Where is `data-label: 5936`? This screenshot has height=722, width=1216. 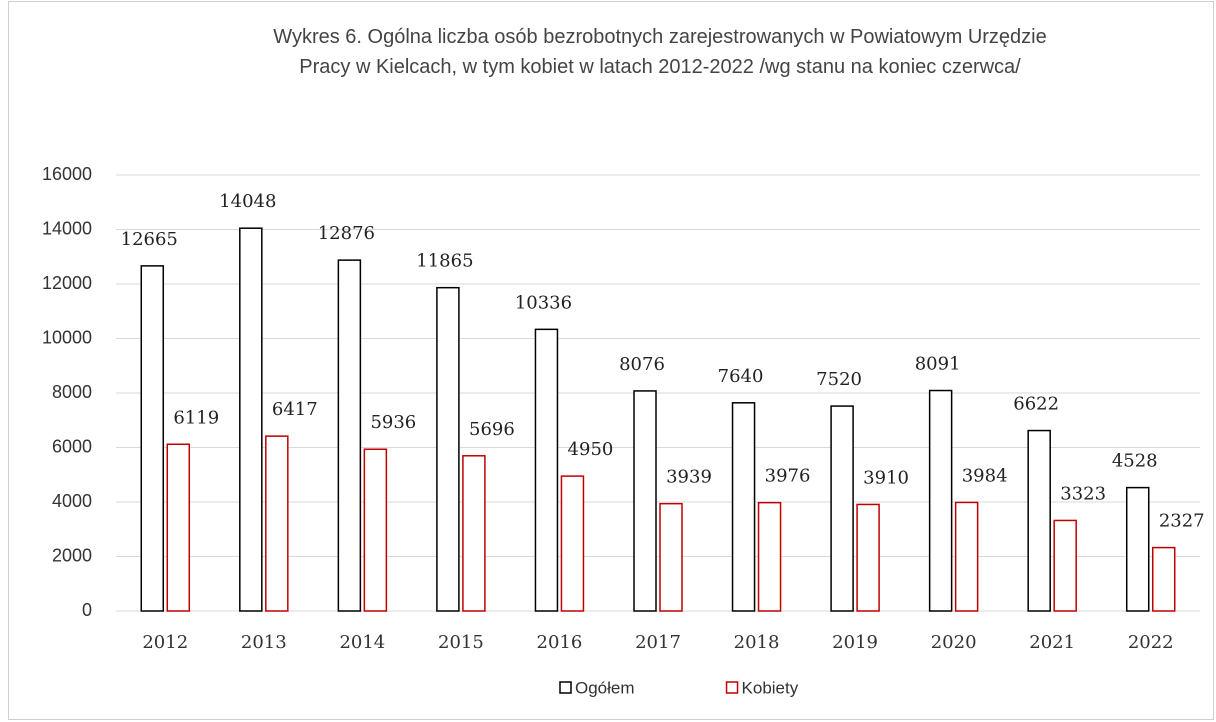
data-label: 5936 is located at coordinates (393, 422).